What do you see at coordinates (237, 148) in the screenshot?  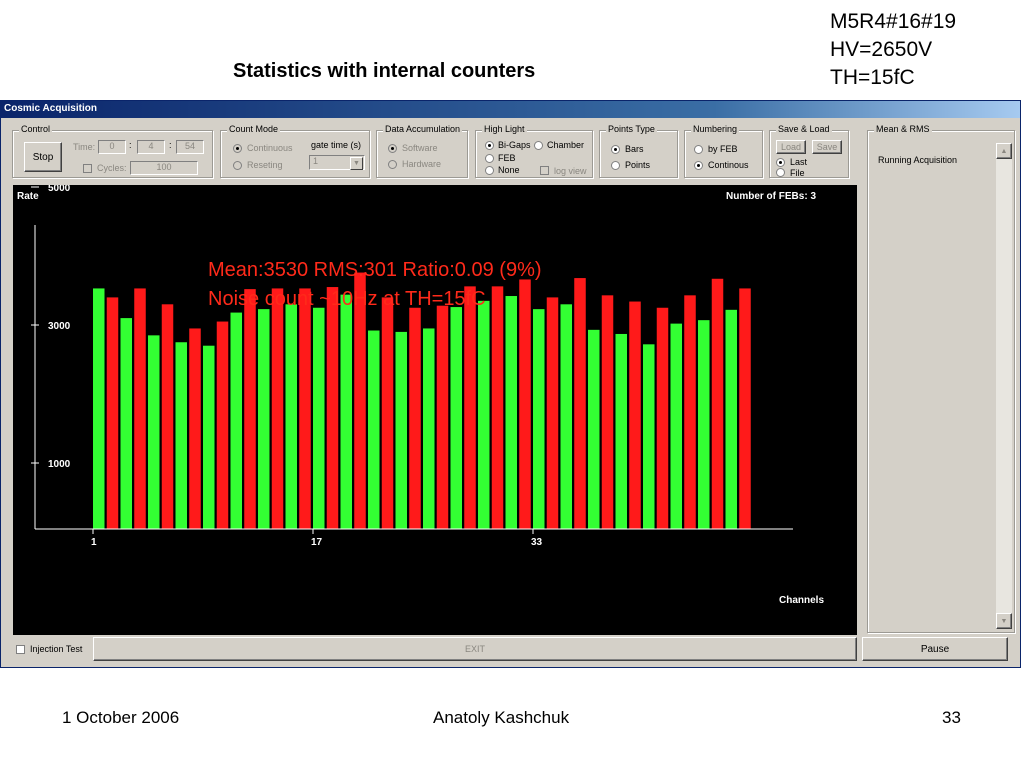 I see `continuous-radio` at bounding box center [237, 148].